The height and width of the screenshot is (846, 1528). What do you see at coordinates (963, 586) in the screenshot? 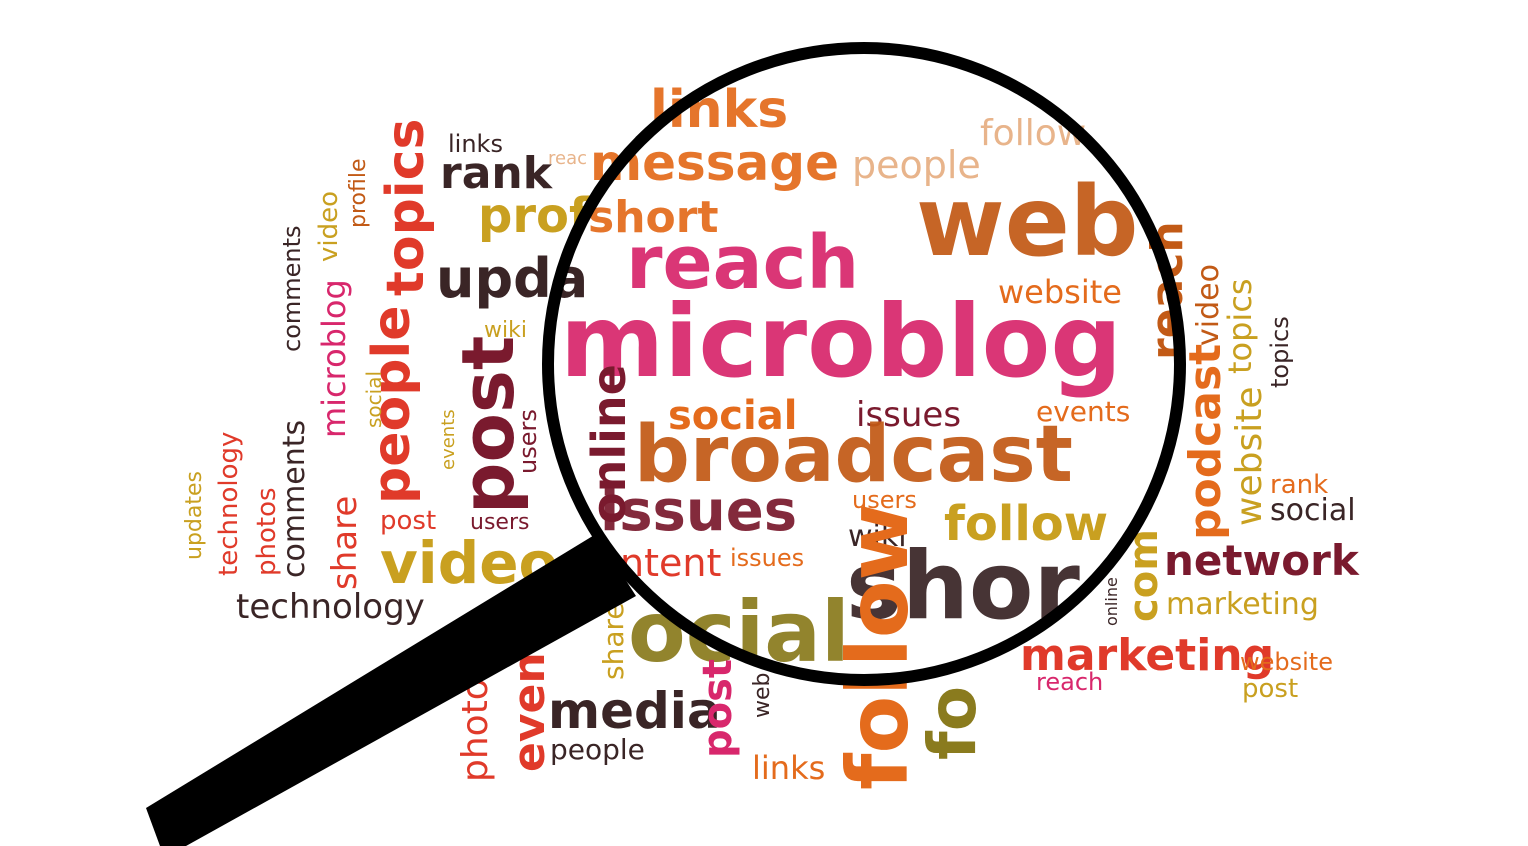
I see `word-shor: shor` at bounding box center [963, 586].